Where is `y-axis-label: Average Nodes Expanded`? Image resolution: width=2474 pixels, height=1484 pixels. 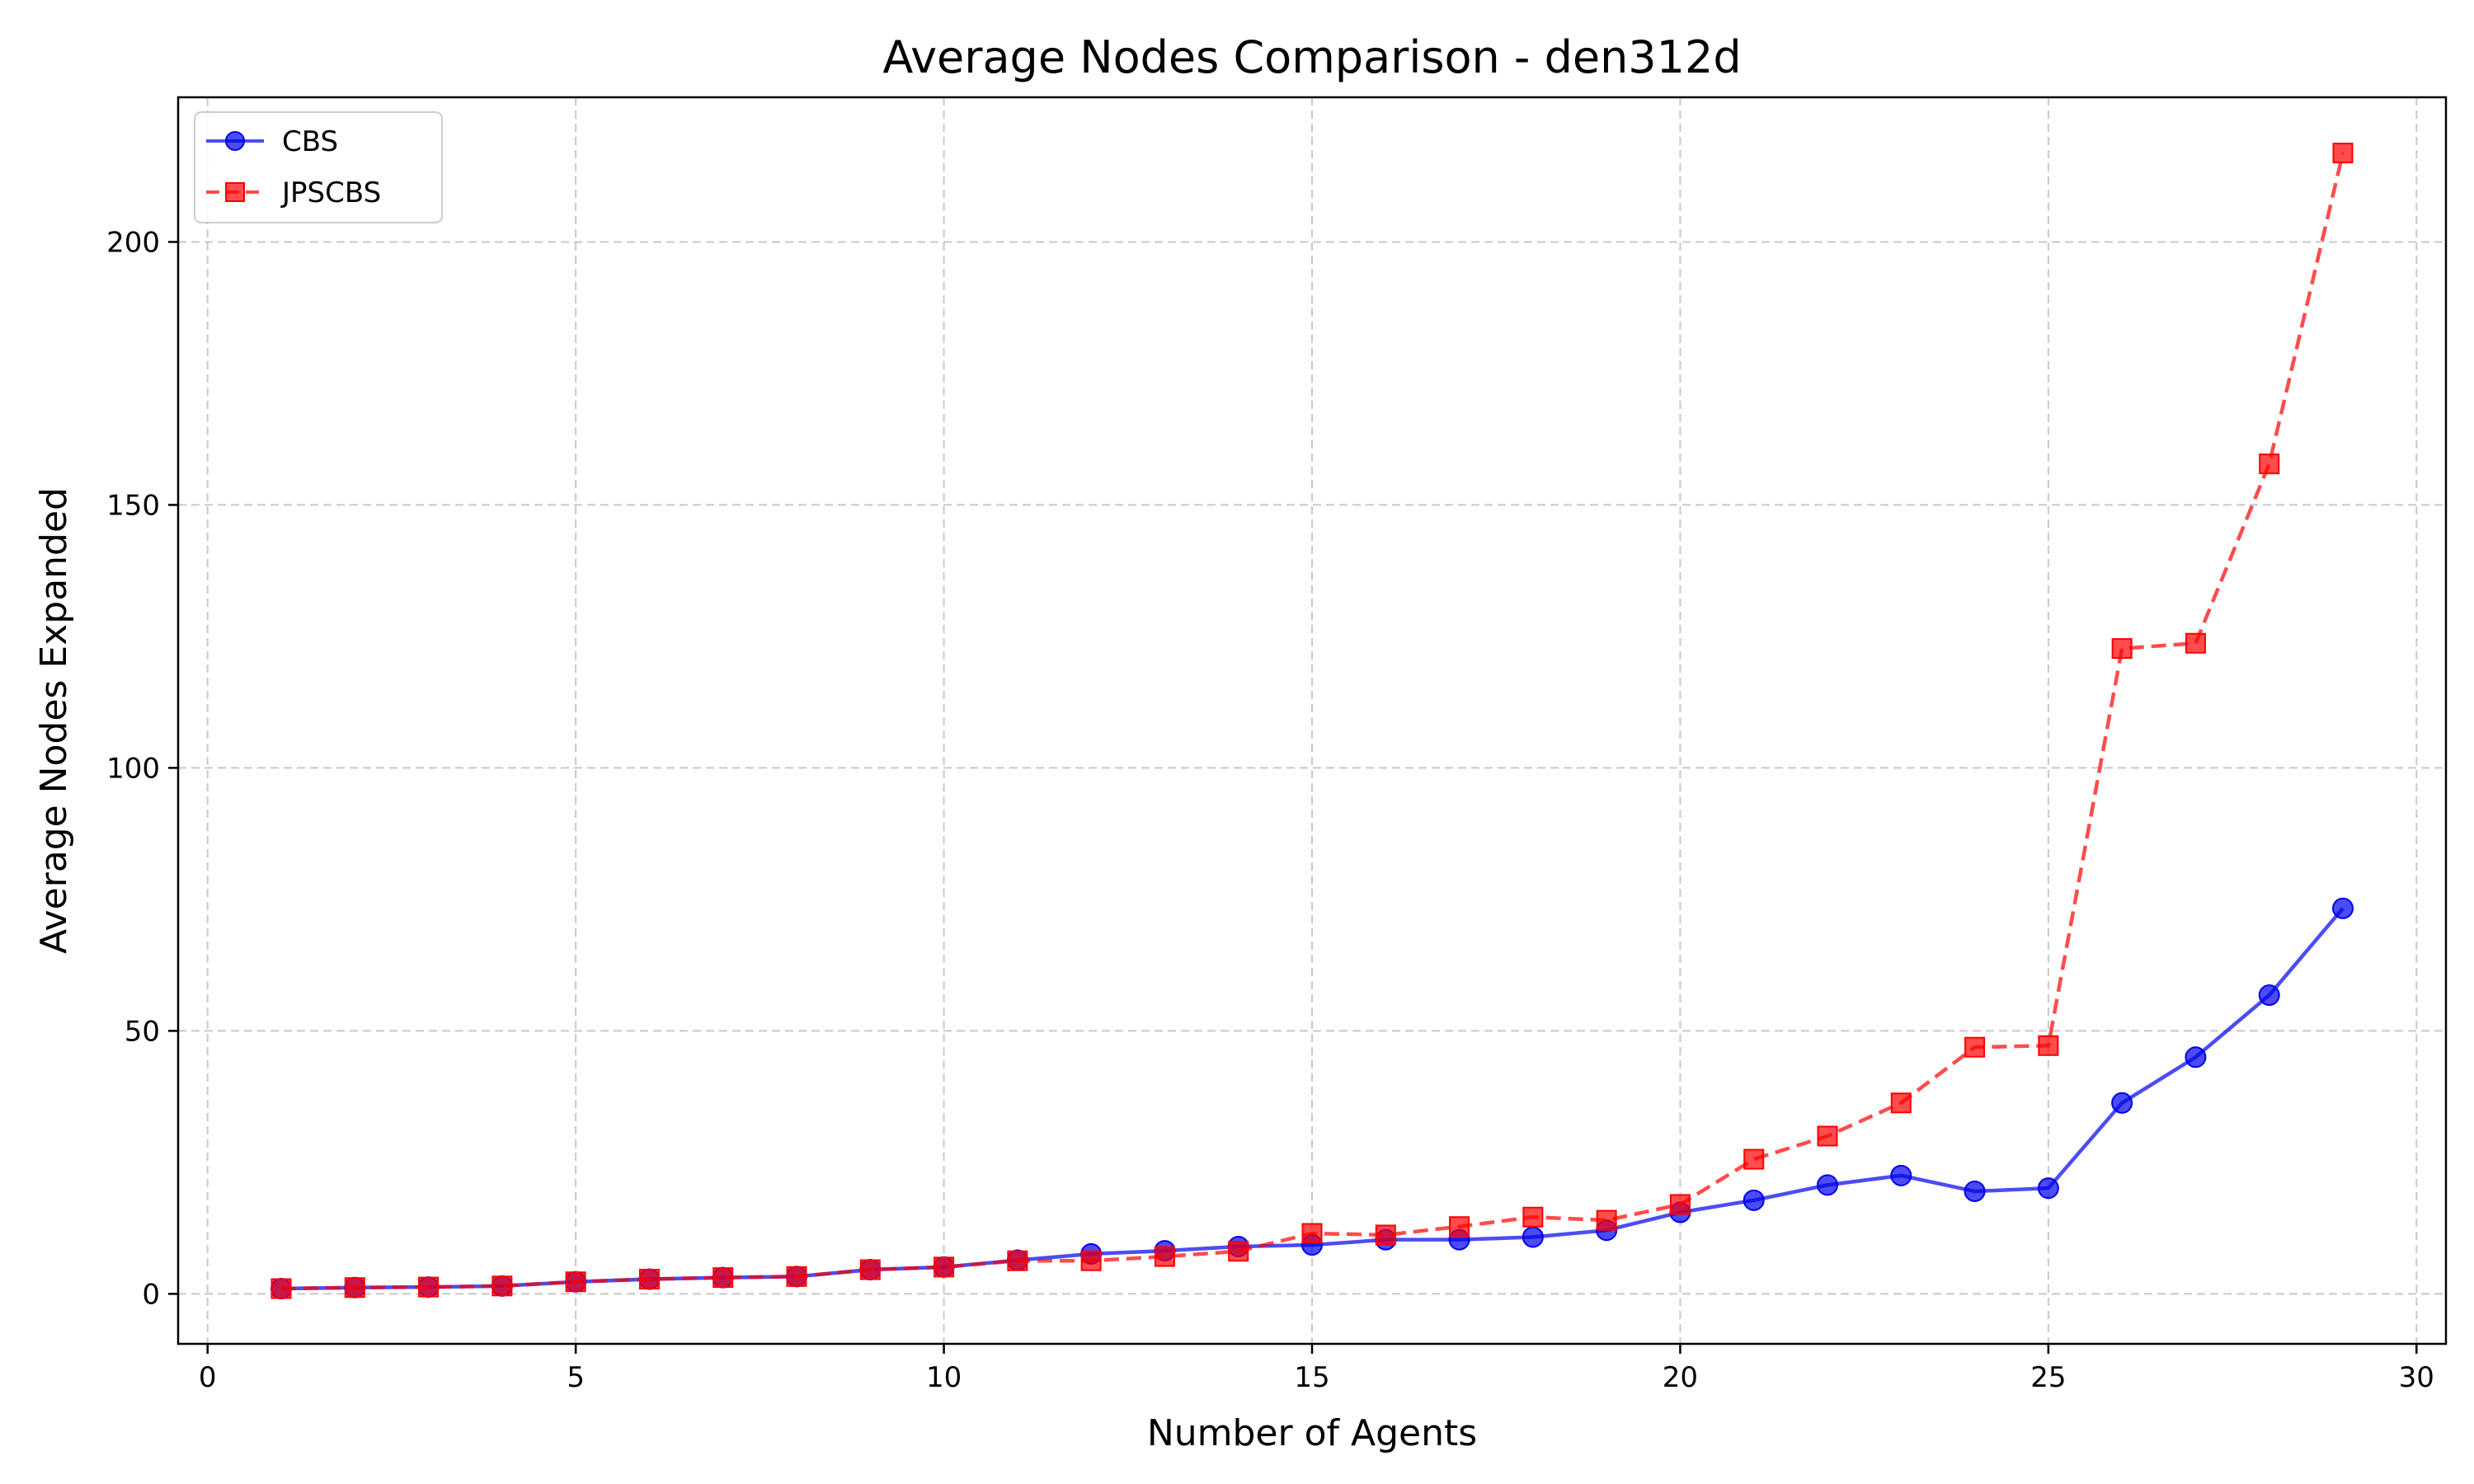 y-axis-label: Average Nodes Expanded is located at coordinates (54, 720).